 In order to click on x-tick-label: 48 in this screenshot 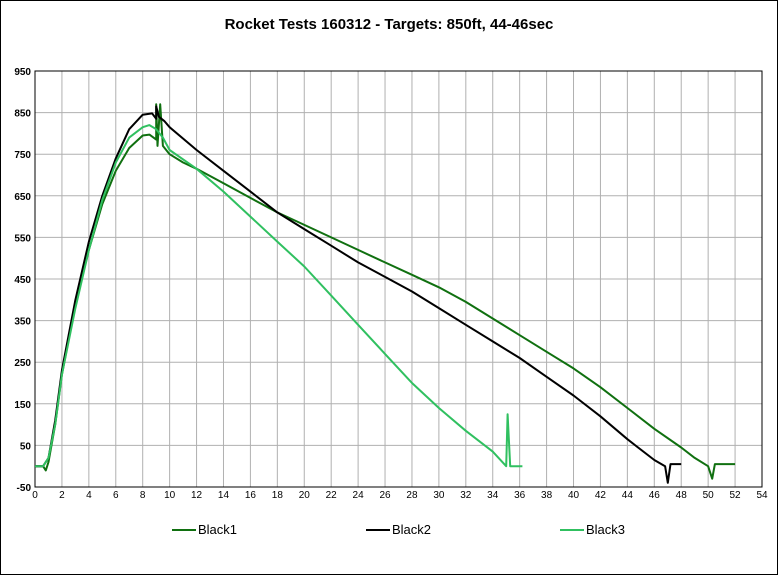, I will do `click(682, 495)`.